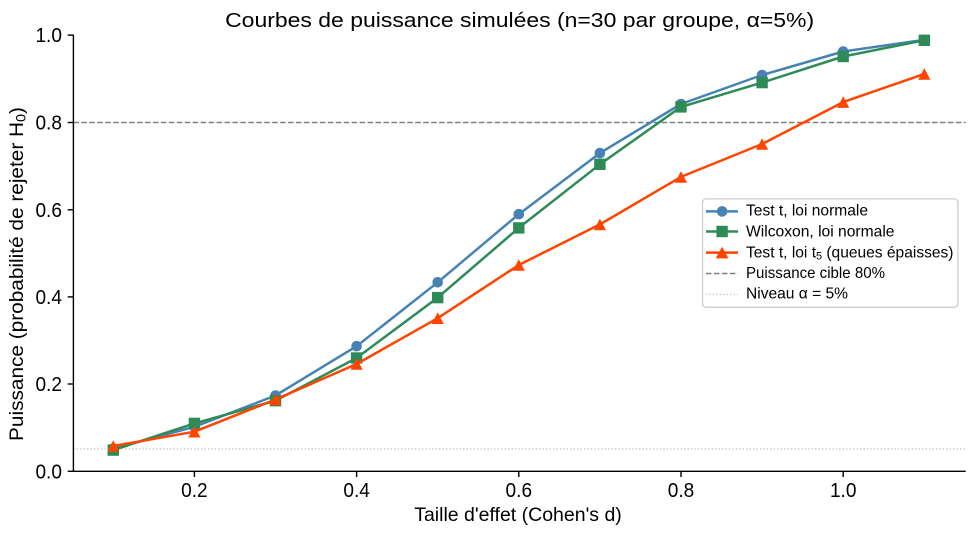 This screenshot has height=540, width=975. What do you see at coordinates (797, 294) in the screenshot?
I see `svg-text: Niveau α = 5%` at bounding box center [797, 294].